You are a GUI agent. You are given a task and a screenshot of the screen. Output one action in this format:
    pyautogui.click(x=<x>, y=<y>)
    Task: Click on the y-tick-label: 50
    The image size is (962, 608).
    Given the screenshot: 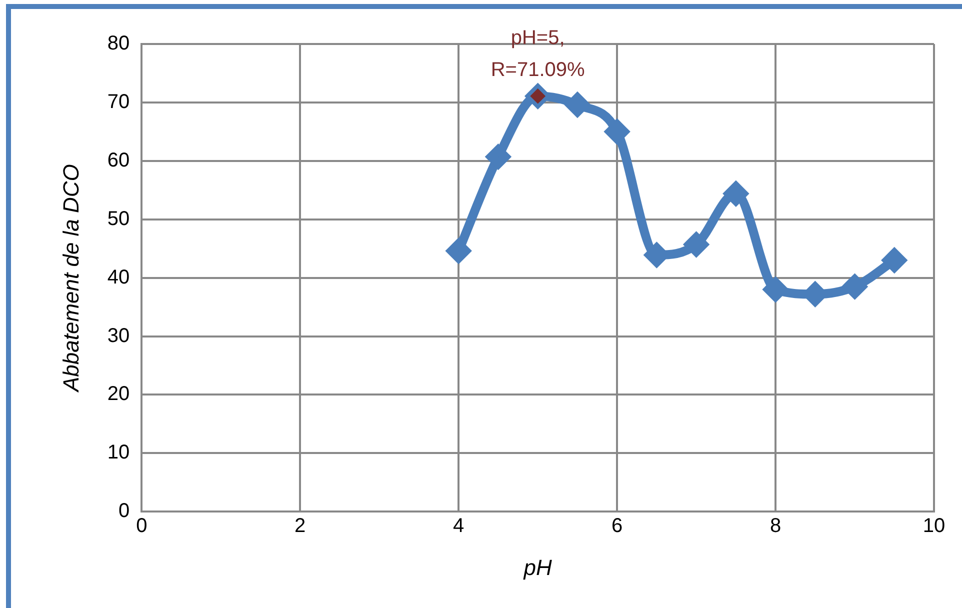 What is the action you would take?
    pyautogui.click(x=118, y=219)
    